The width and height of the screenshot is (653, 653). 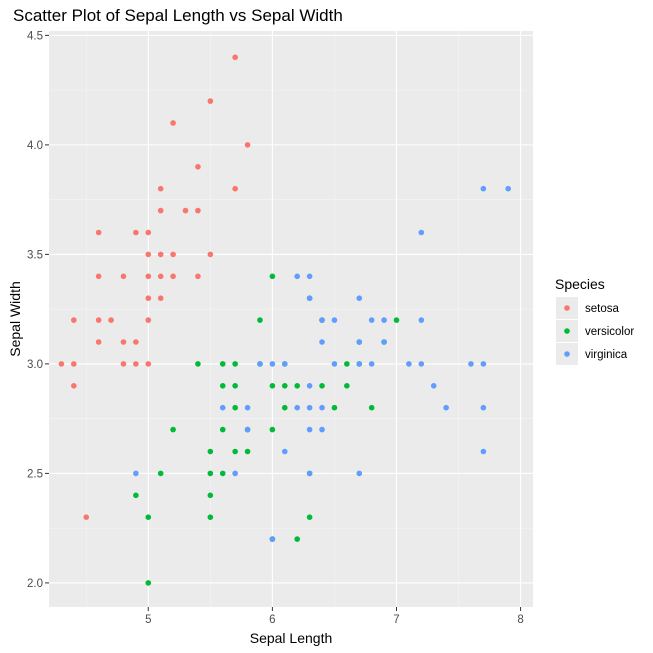 I want to click on legend-marker-virginica, so click(x=567, y=354).